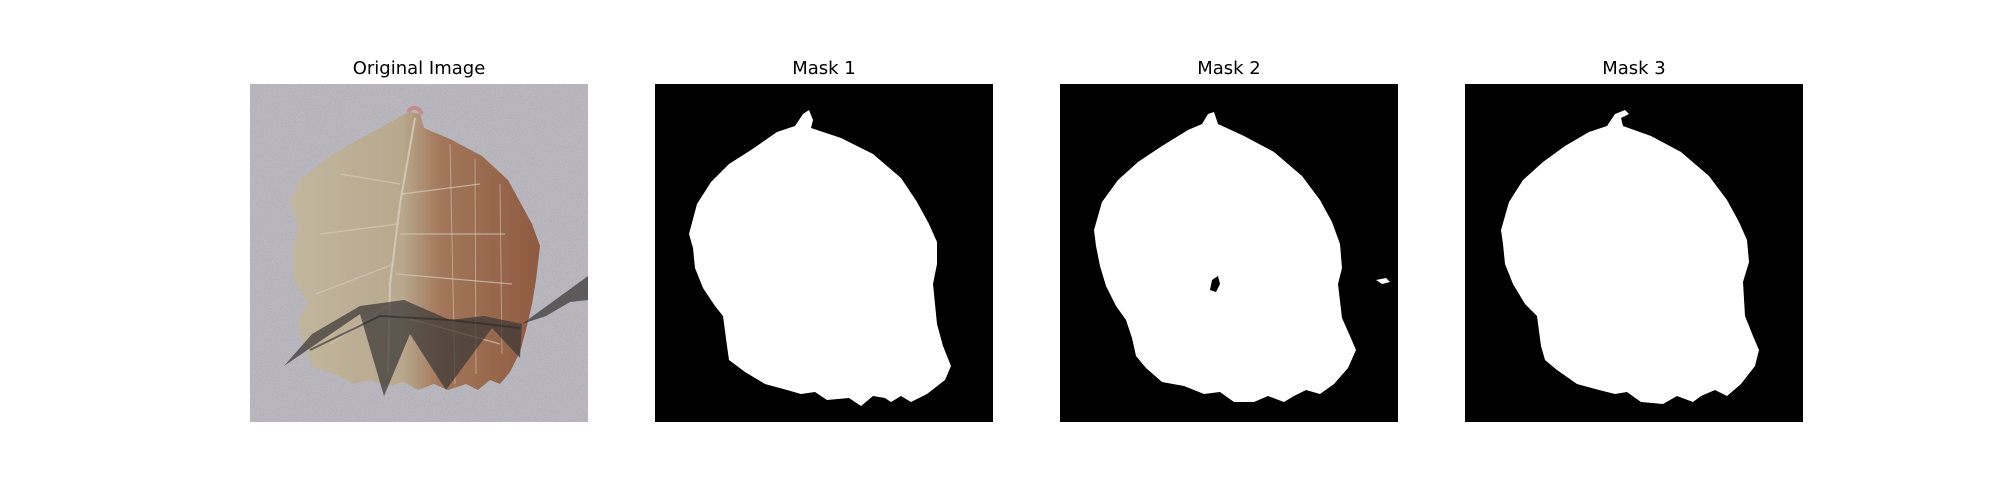 The width and height of the screenshot is (2000, 500). Describe the element at coordinates (1229, 68) in the screenshot. I see `panel-title: Mask 2` at that location.